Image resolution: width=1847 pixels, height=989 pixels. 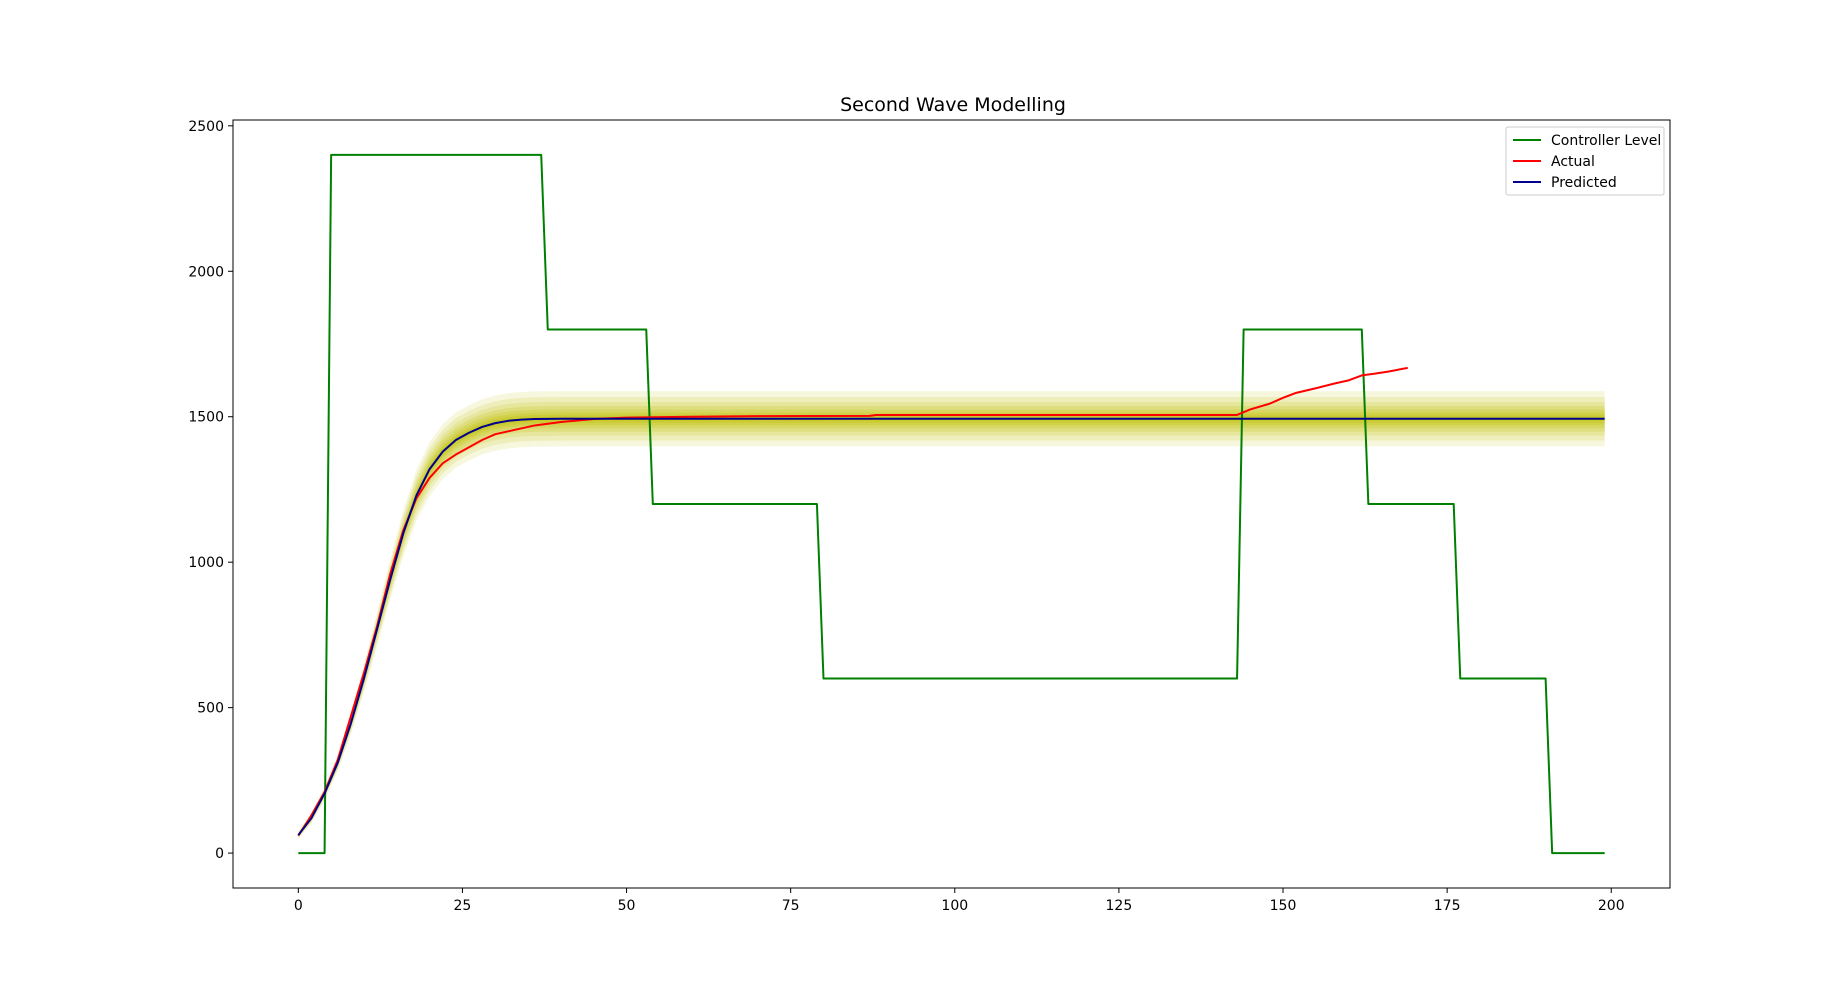 I want to click on legend-label: Predicted, so click(x=1584, y=183).